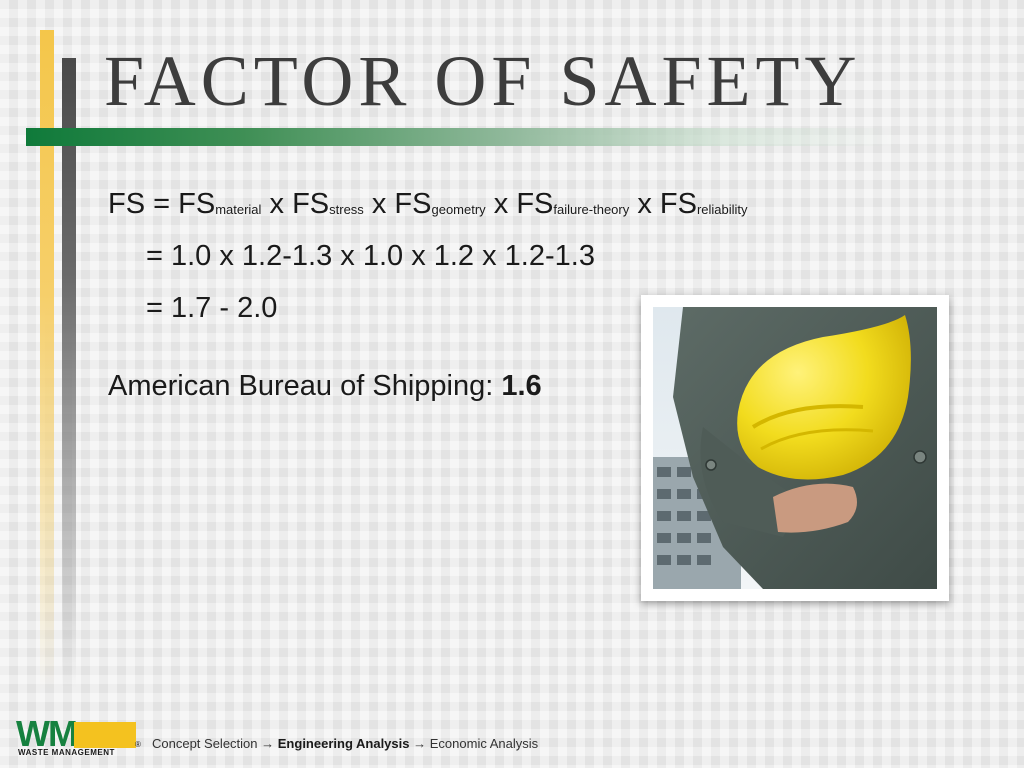 The image size is (1024, 768). I want to click on breadcrumb-step-engineering-analysis: Engineering Analysis, so click(343, 743).